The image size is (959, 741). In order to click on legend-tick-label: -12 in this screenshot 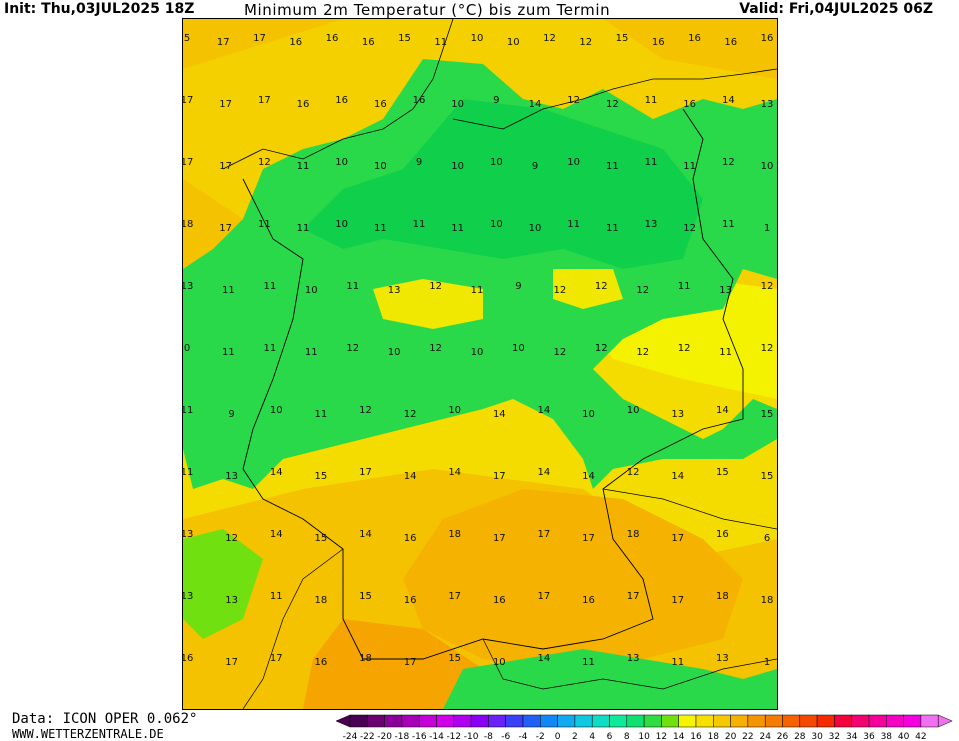, I will do `click(453, 736)`.